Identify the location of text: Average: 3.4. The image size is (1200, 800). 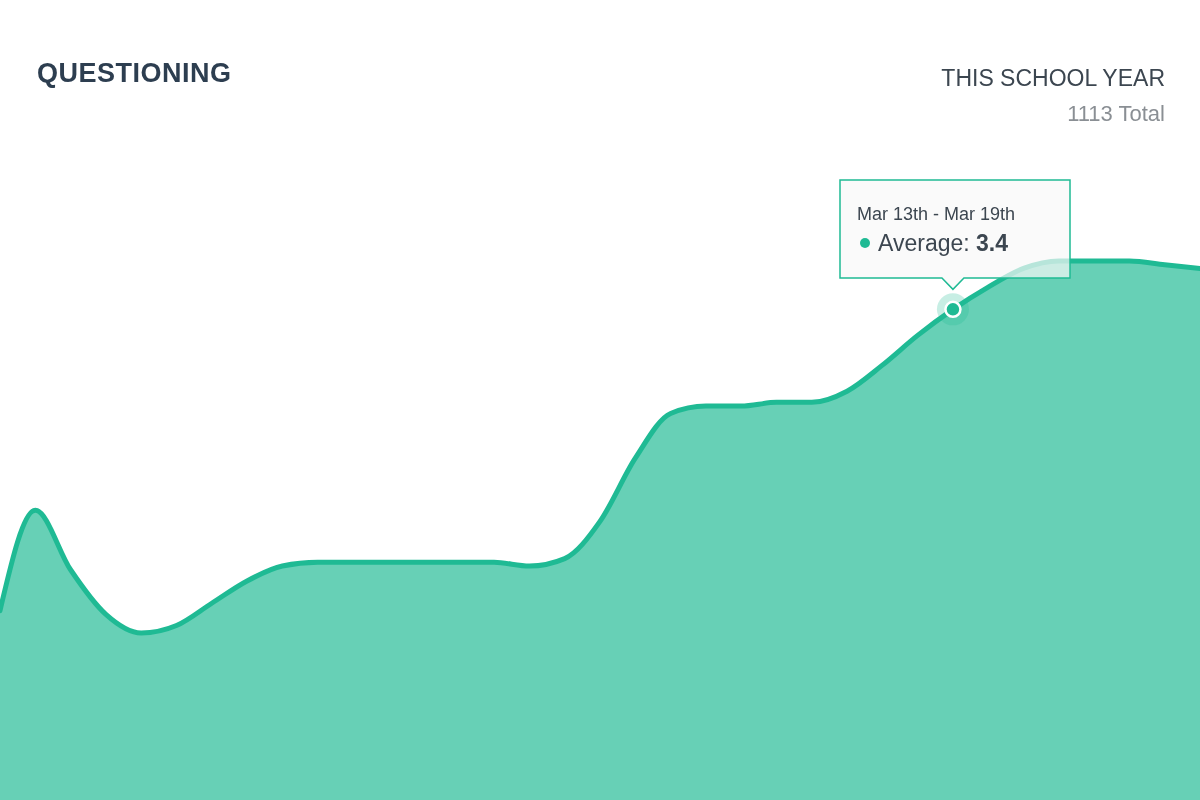
(943, 243).